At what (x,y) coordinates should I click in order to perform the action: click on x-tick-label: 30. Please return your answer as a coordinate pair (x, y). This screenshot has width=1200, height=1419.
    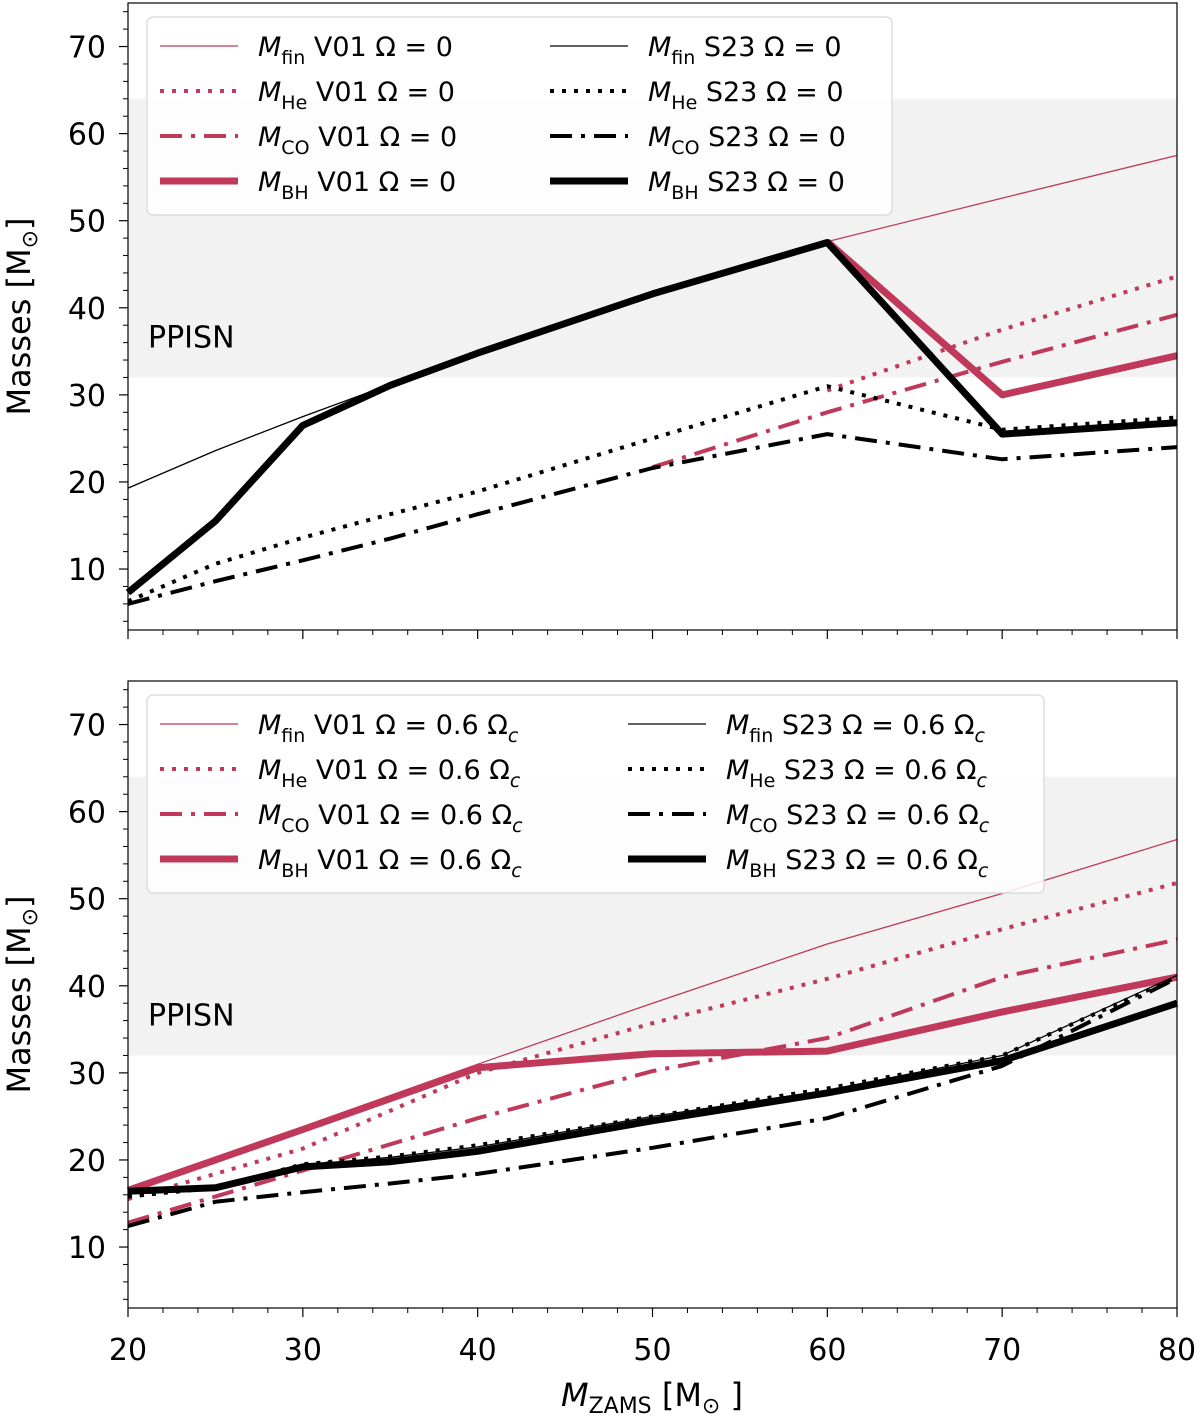
    Looking at the image, I should click on (303, 1350).